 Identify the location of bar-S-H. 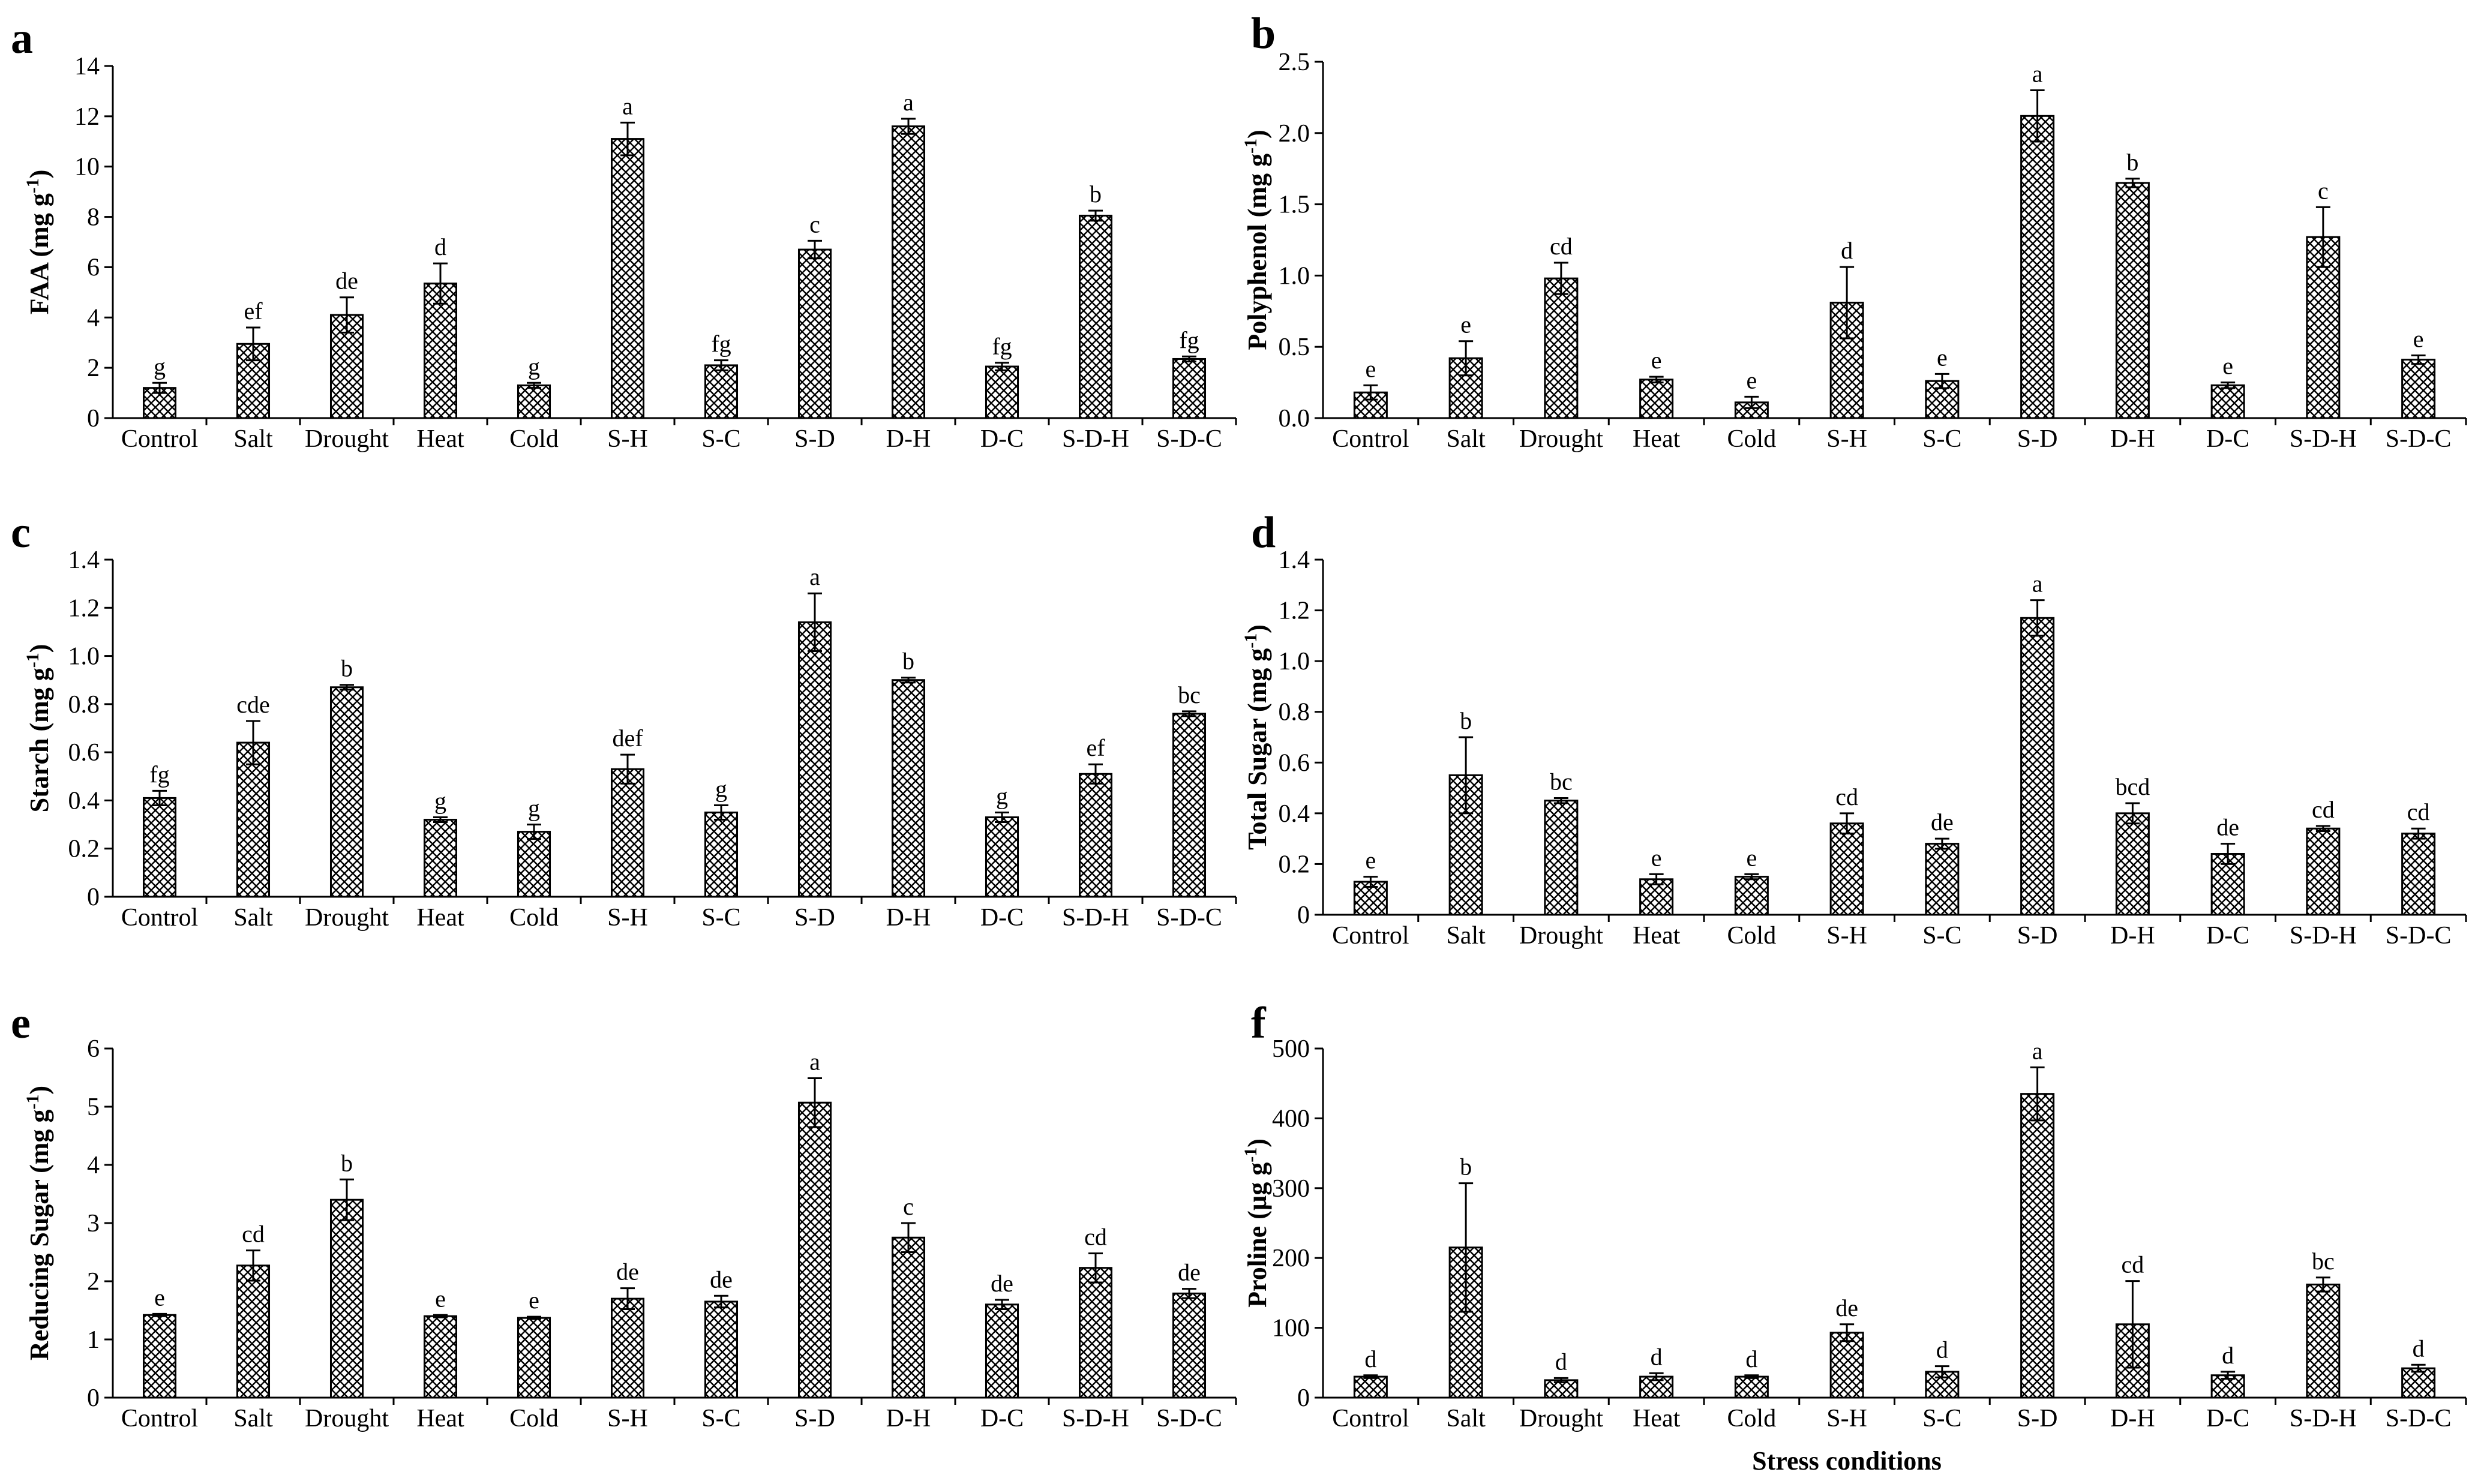
(628, 833).